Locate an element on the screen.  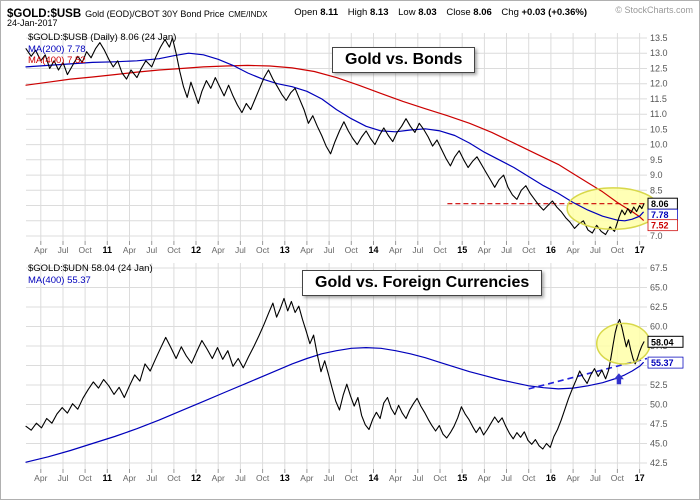
chg-value: +0.03 (+0.36%) is located at coordinates (554, 12).